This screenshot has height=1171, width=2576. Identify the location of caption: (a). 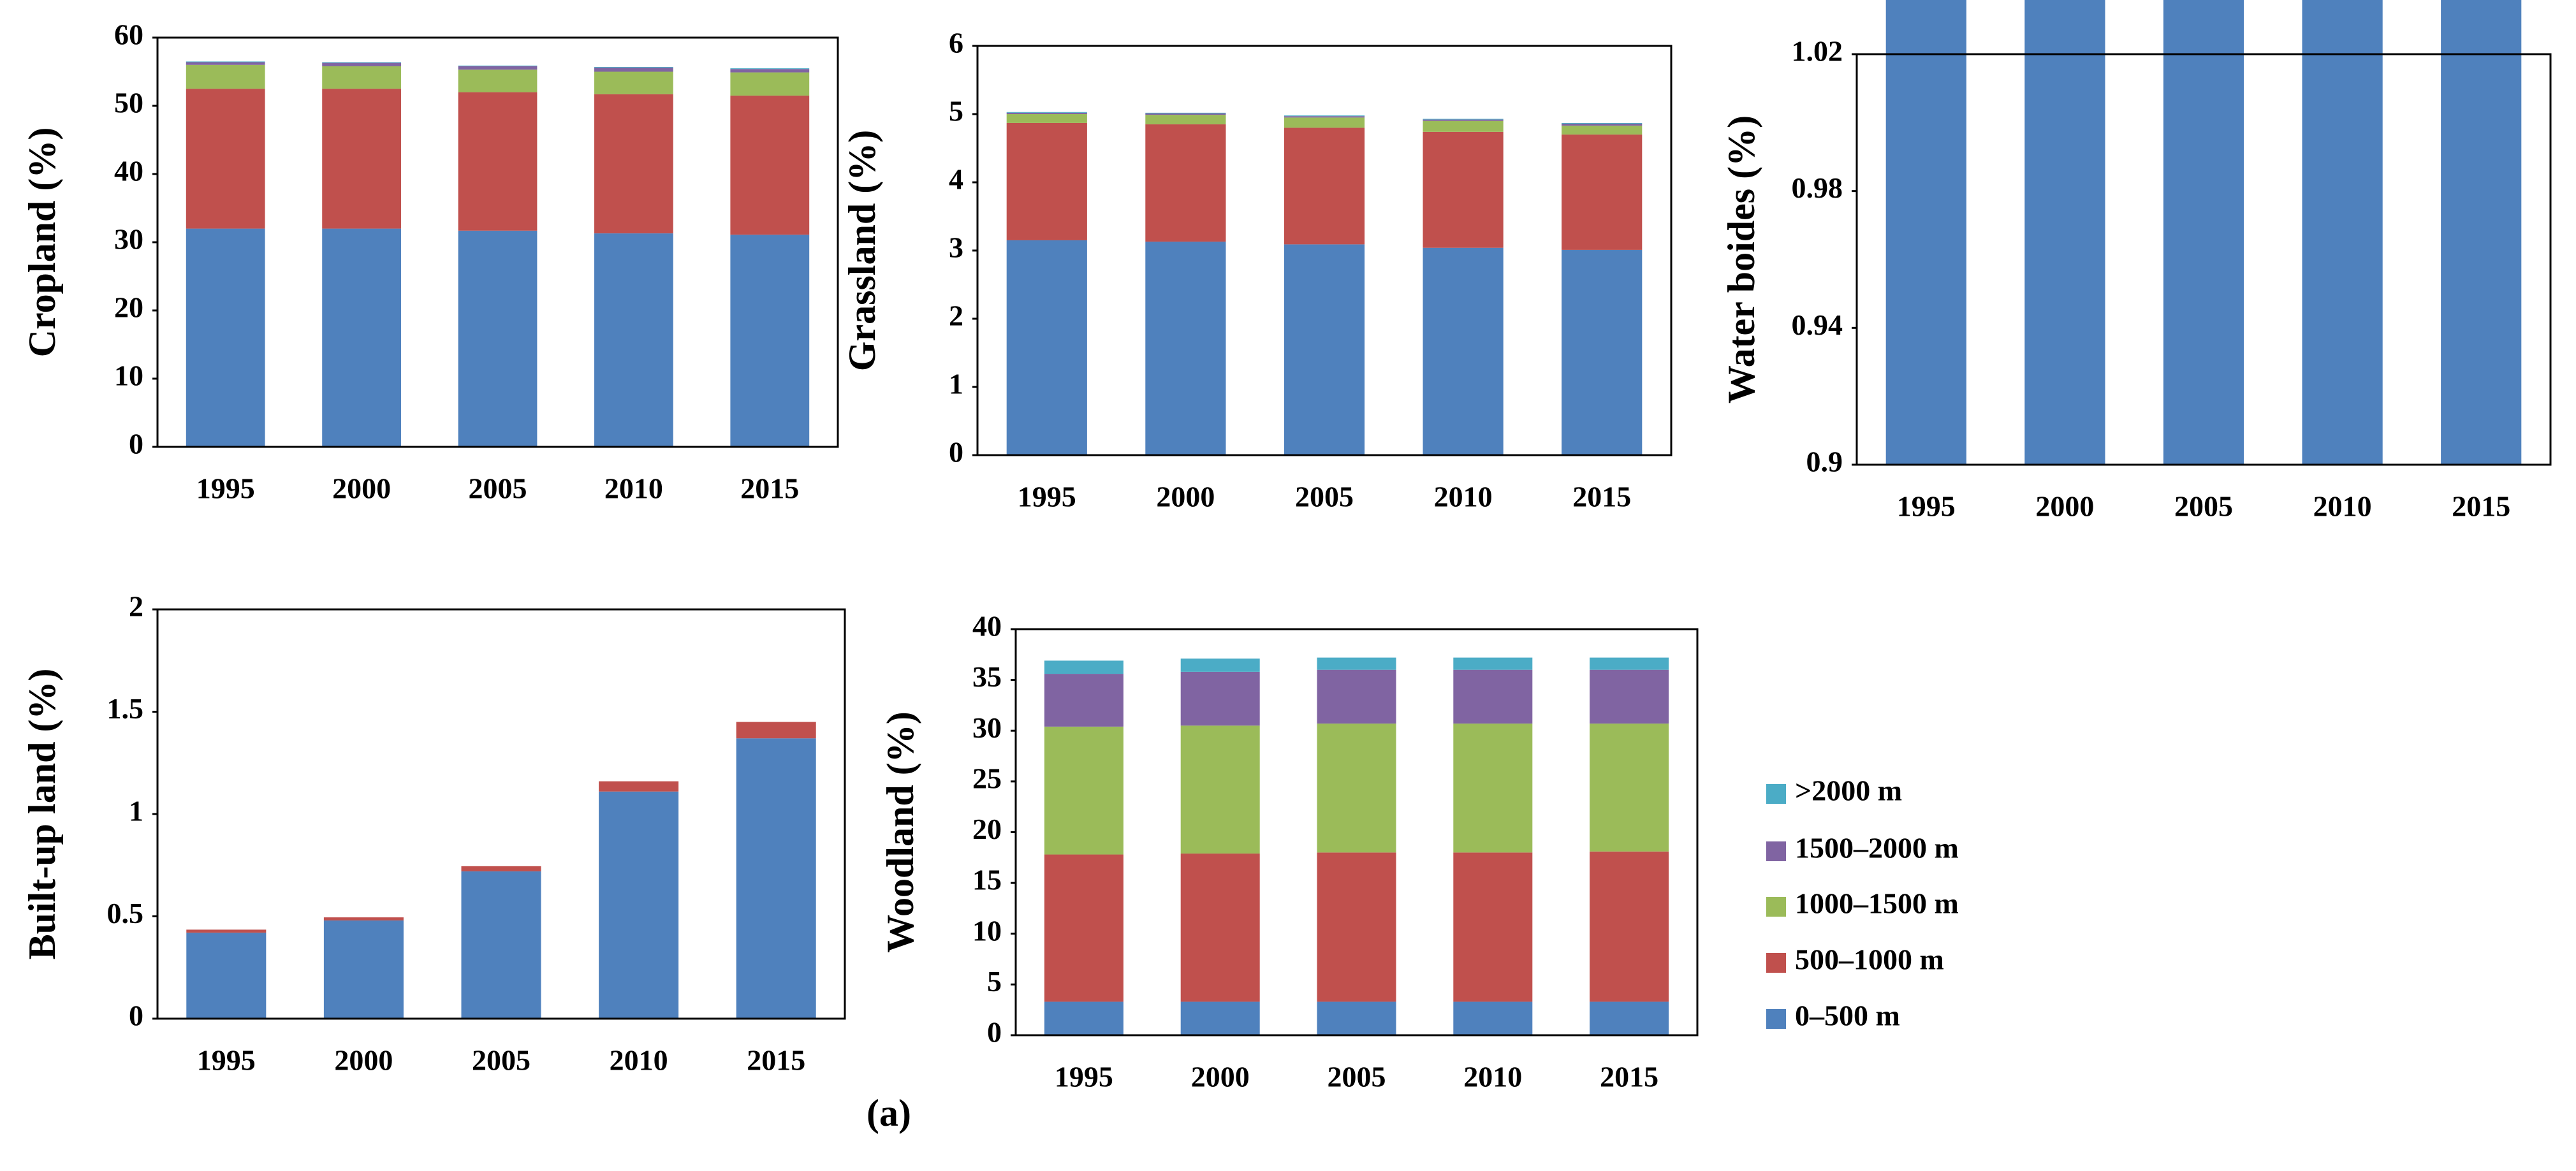
(889, 1113).